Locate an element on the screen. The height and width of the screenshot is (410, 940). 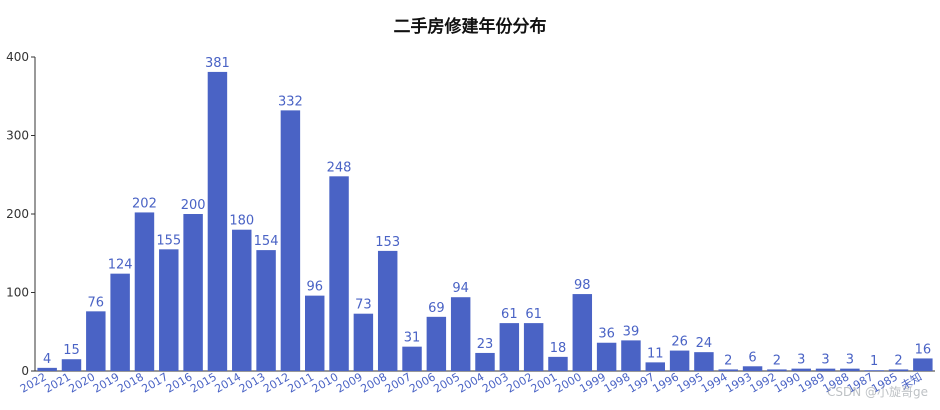
x-tick-label: 1985 is located at coordinates (884, 382).